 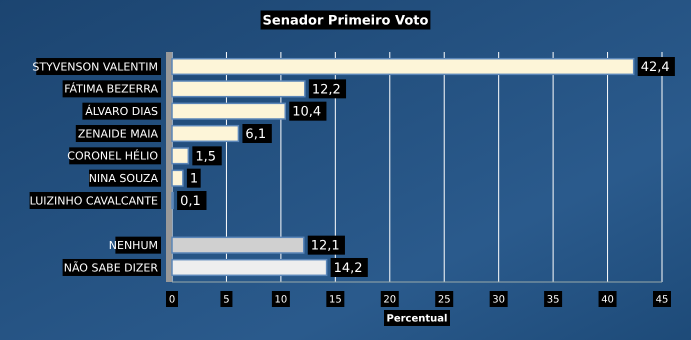 What do you see at coordinates (133, 245) in the screenshot?
I see `y-tick-label: NENHUM` at bounding box center [133, 245].